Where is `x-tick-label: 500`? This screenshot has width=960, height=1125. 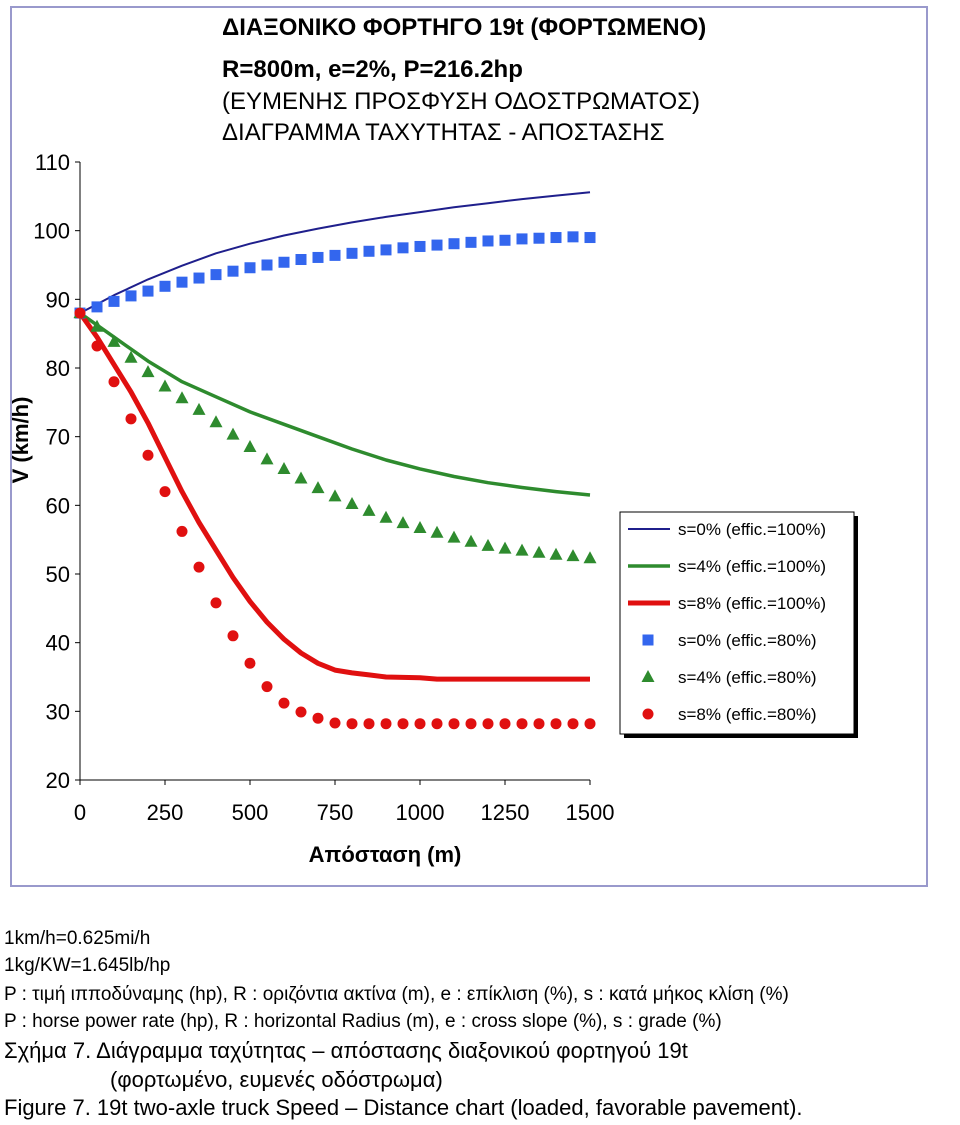 x-tick-label: 500 is located at coordinates (250, 812).